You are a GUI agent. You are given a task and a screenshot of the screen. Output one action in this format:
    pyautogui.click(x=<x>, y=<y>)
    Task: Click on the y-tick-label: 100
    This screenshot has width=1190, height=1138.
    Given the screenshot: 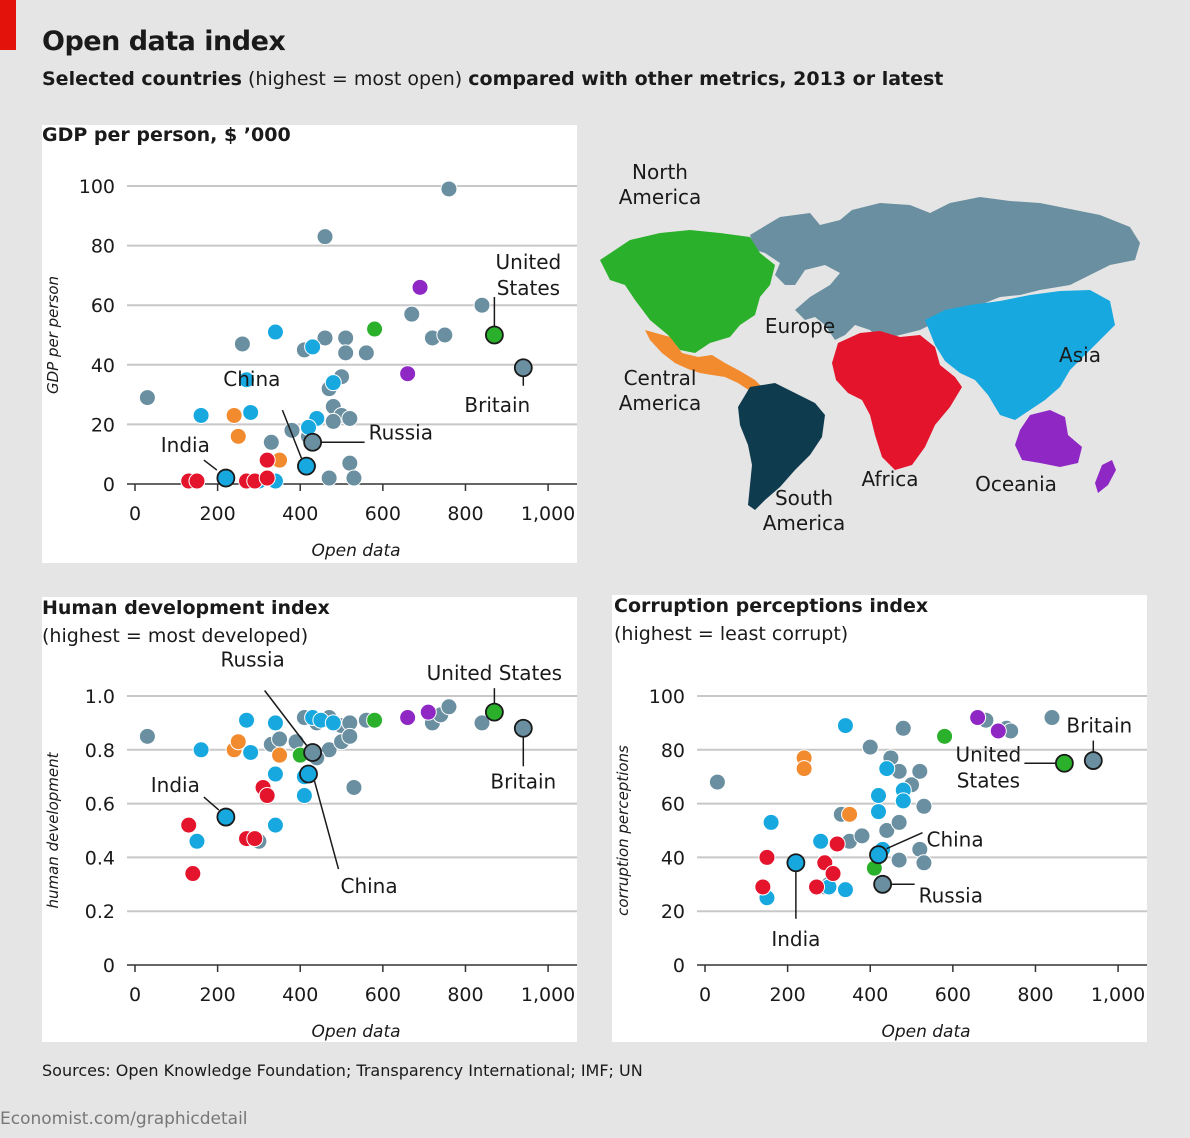 What is the action you would take?
    pyautogui.click(x=667, y=697)
    